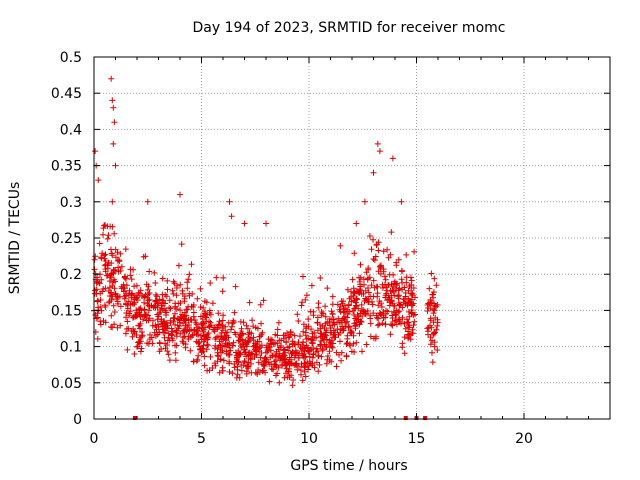  Describe the element at coordinates (309, 439) in the screenshot. I see `x-tick-label: 10` at that location.